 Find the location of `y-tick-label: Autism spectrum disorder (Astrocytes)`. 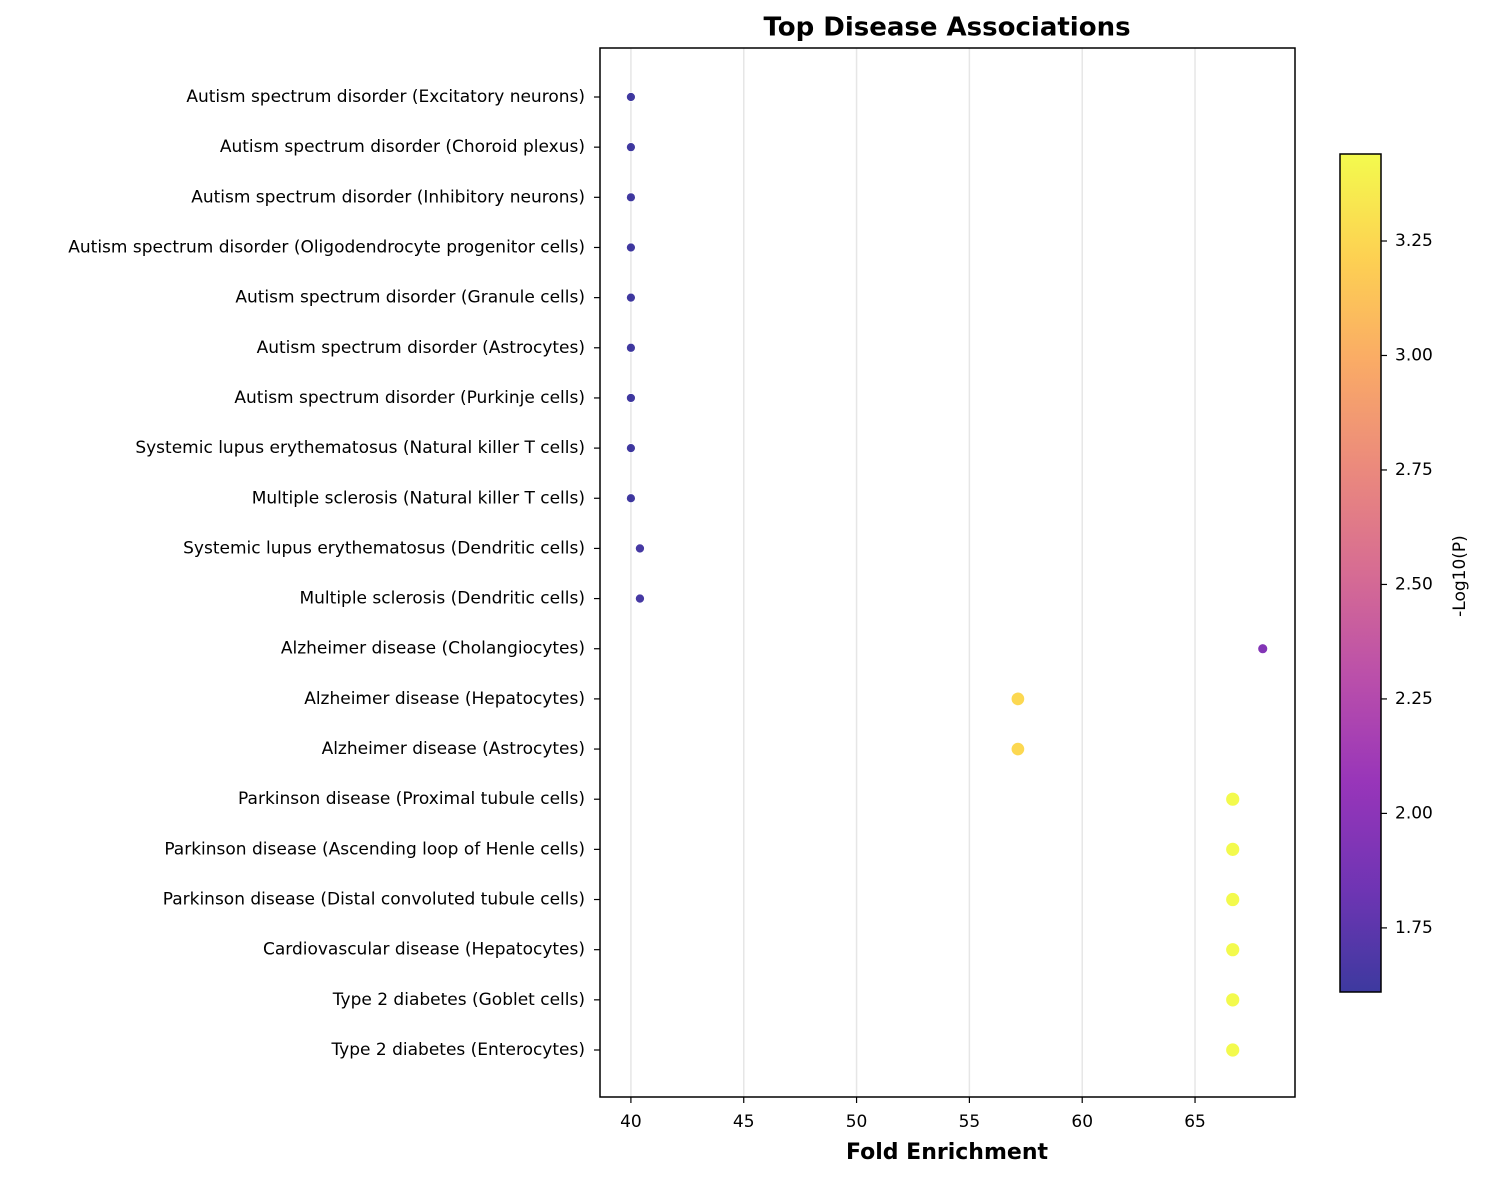

y-tick-label: Autism spectrum disorder (Astrocytes) is located at coordinates (421, 348).